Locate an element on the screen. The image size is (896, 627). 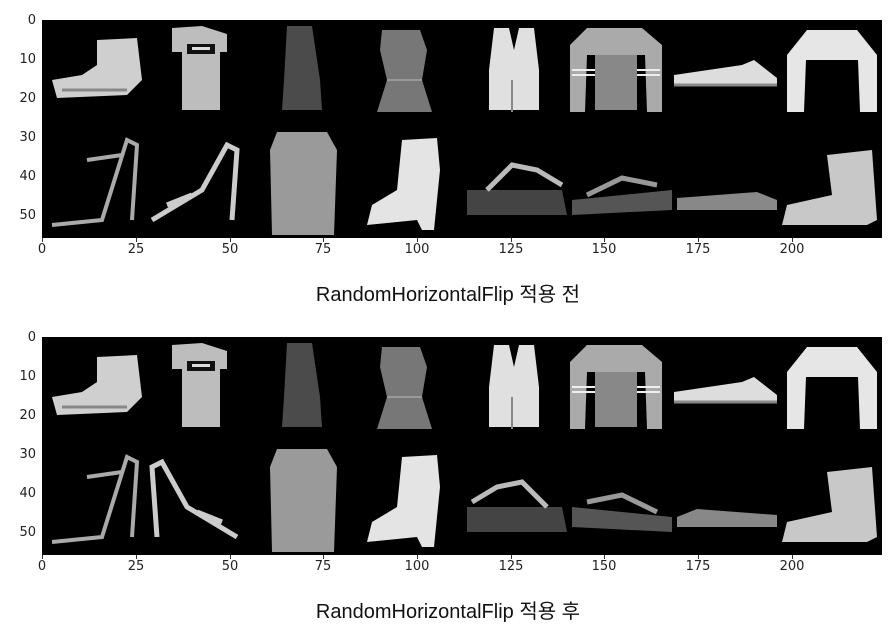
sandal-platform-flipped-image is located at coordinates (517, 505).